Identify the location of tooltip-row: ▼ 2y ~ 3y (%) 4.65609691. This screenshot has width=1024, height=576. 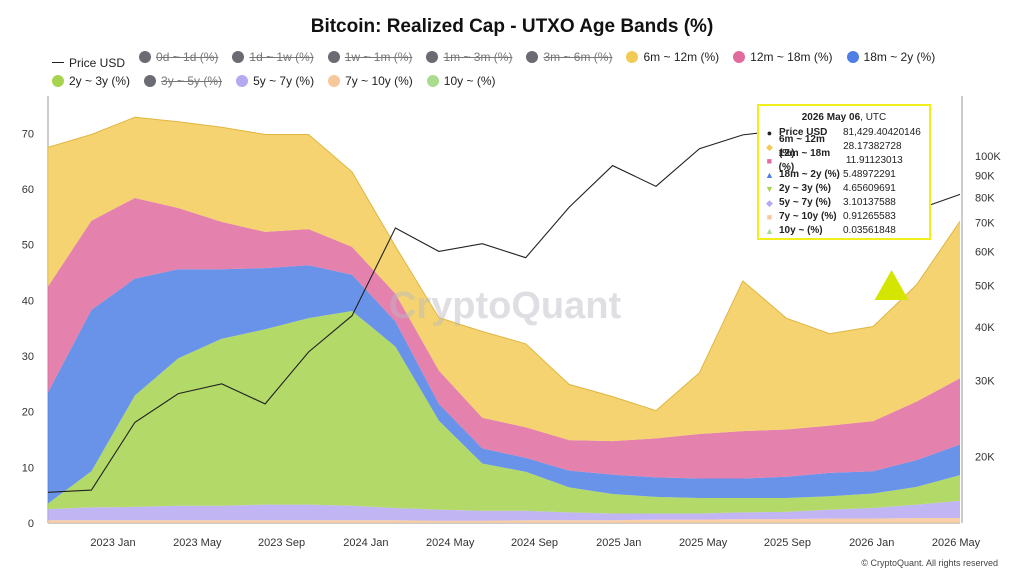
(844, 189).